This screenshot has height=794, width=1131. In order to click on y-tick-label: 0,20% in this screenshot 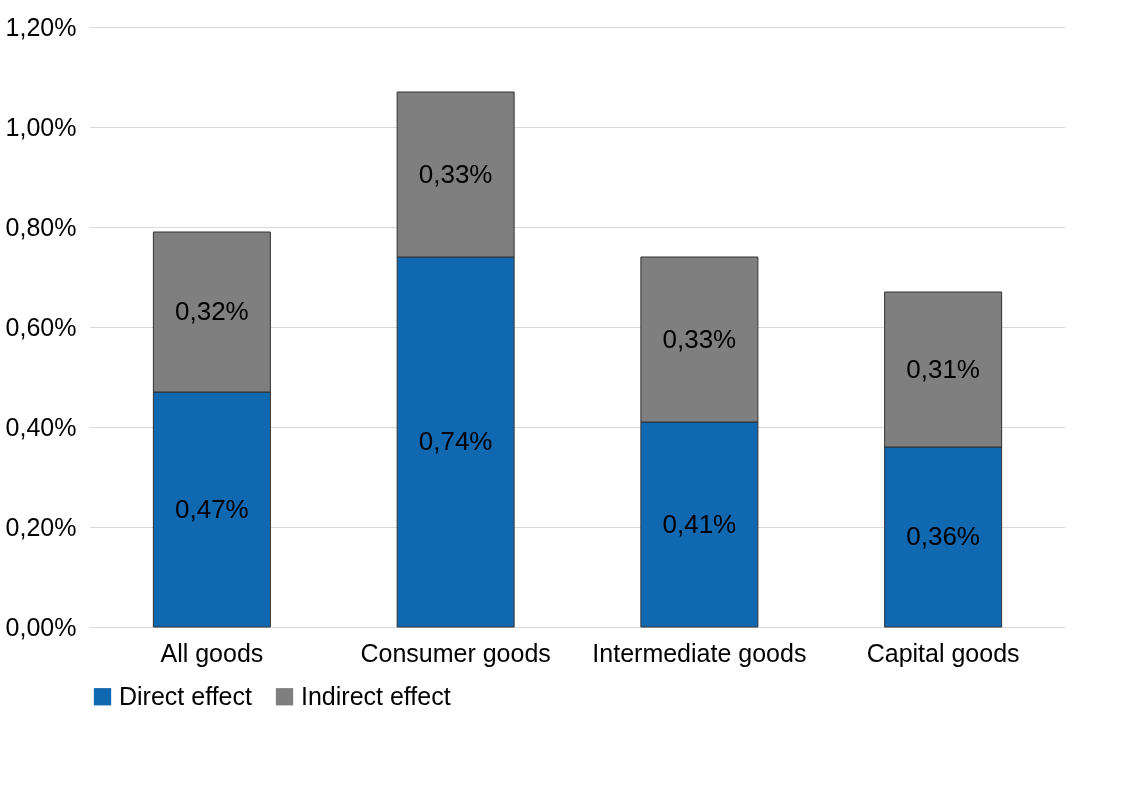, I will do `click(41, 526)`.